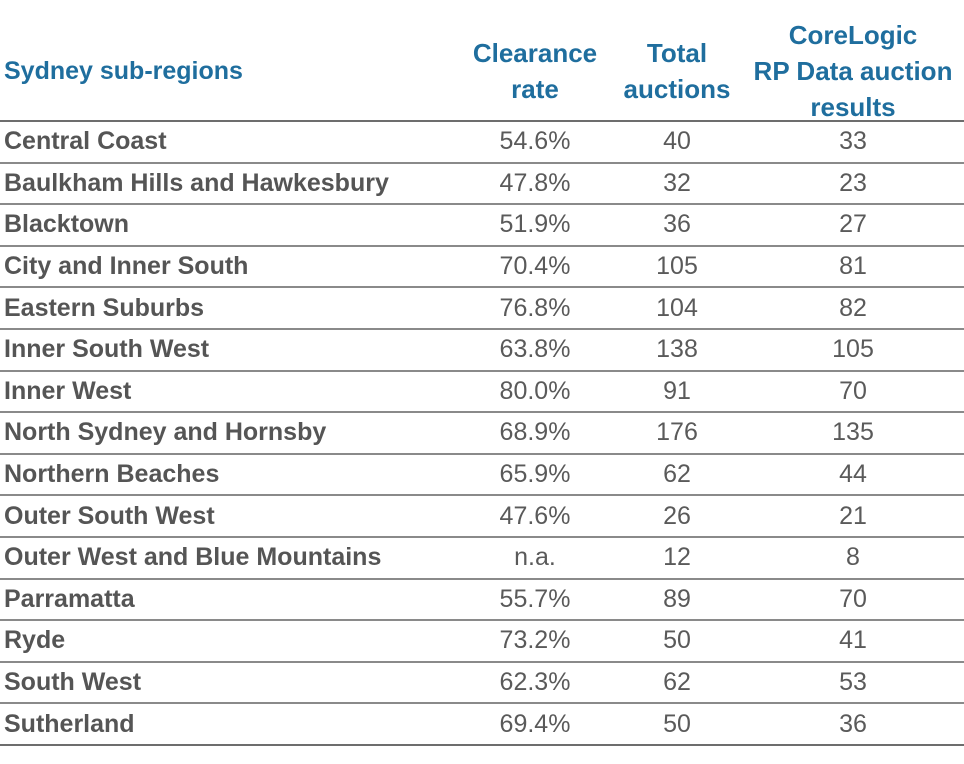  I want to click on table-row: Blacktown 51.9% 36 27, so click(482, 226).